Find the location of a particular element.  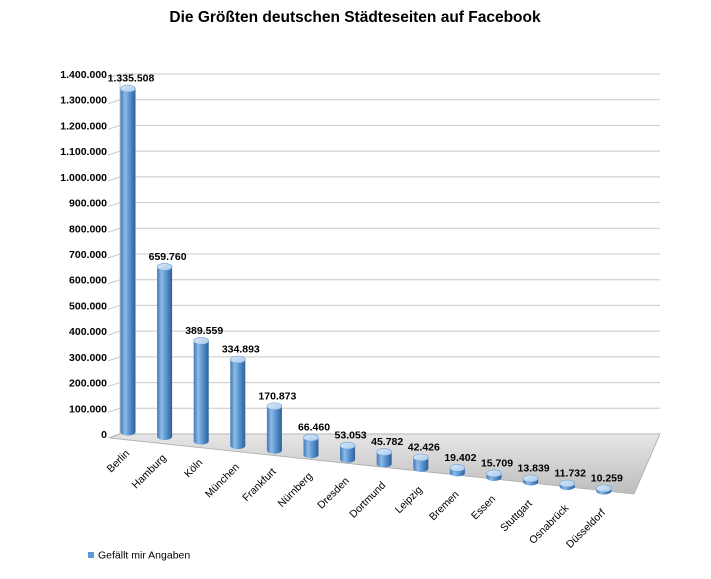

y-tick-label: 800.000 is located at coordinates (88, 229).